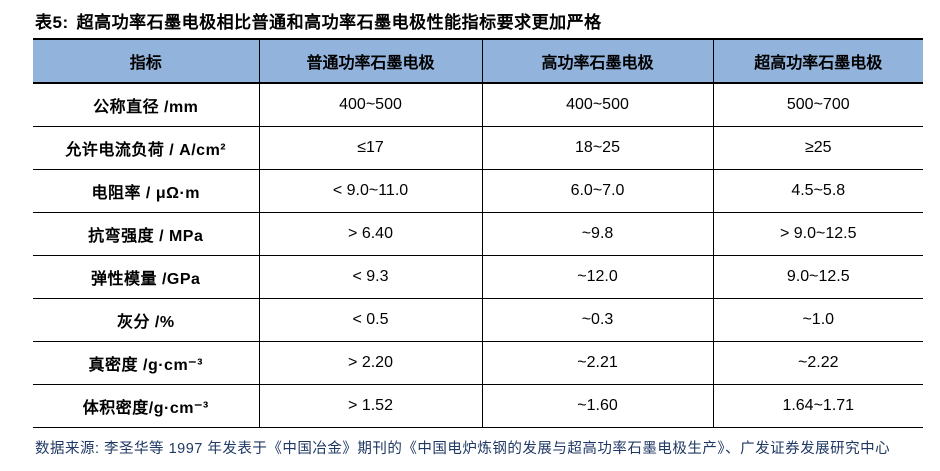 The height and width of the screenshot is (471, 940). What do you see at coordinates (370, 320) in the screenshot?
I see `cell-value: < 0.5` at bounding box center [370, 320].